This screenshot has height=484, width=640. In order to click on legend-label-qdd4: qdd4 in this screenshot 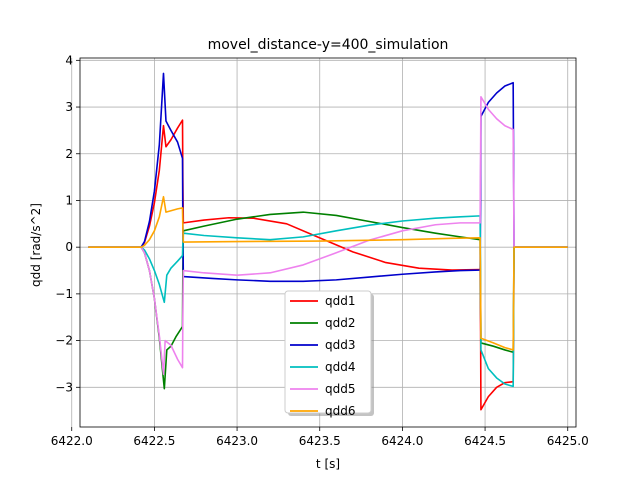, I will do `click(340, 367)`.